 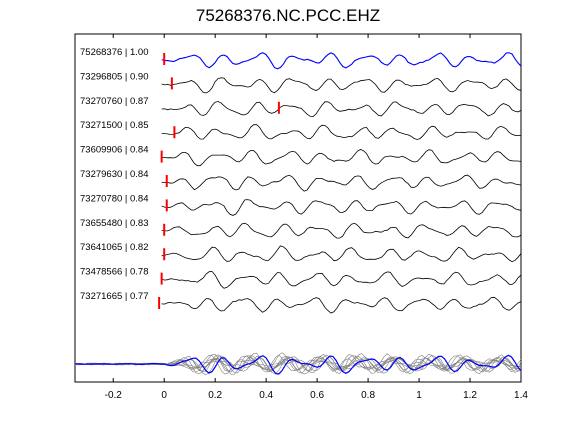 I want to click on x-tick-label-7: 1.2, so click(x=470, y=395).